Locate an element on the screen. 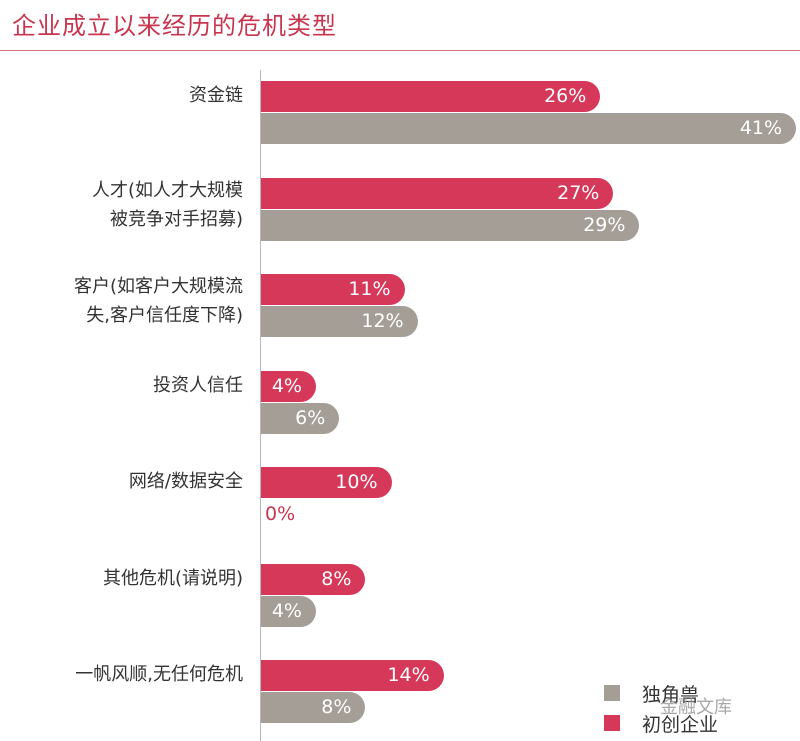  bar-startup: 4% is located at coordinates (288, 386).